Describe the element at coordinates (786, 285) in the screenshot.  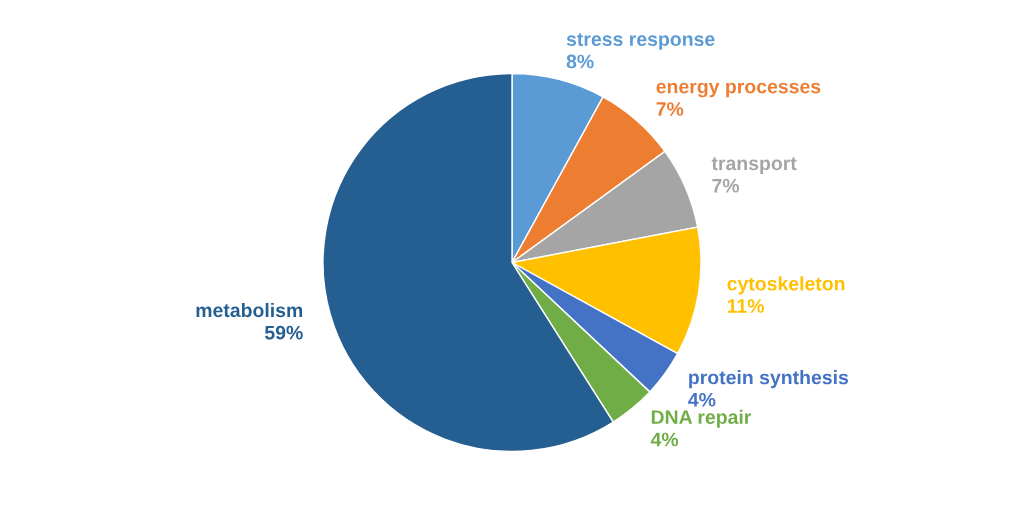
I see `slice-label: cytoskeleton` at that location.